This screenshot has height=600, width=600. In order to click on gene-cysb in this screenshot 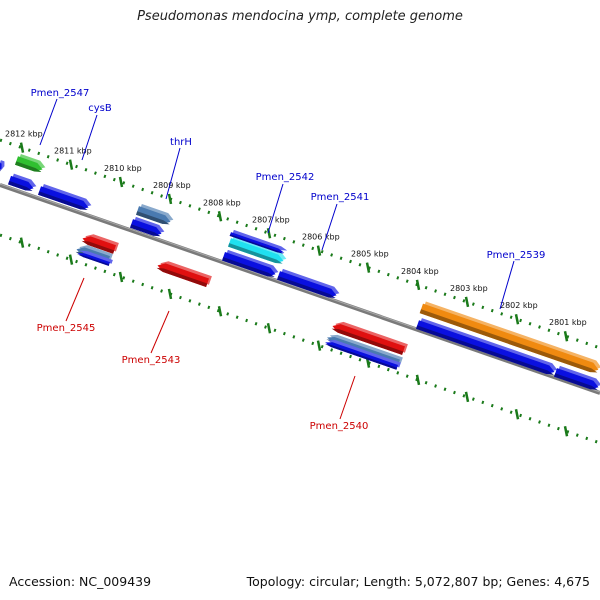, I will do `click(65, 197)`.